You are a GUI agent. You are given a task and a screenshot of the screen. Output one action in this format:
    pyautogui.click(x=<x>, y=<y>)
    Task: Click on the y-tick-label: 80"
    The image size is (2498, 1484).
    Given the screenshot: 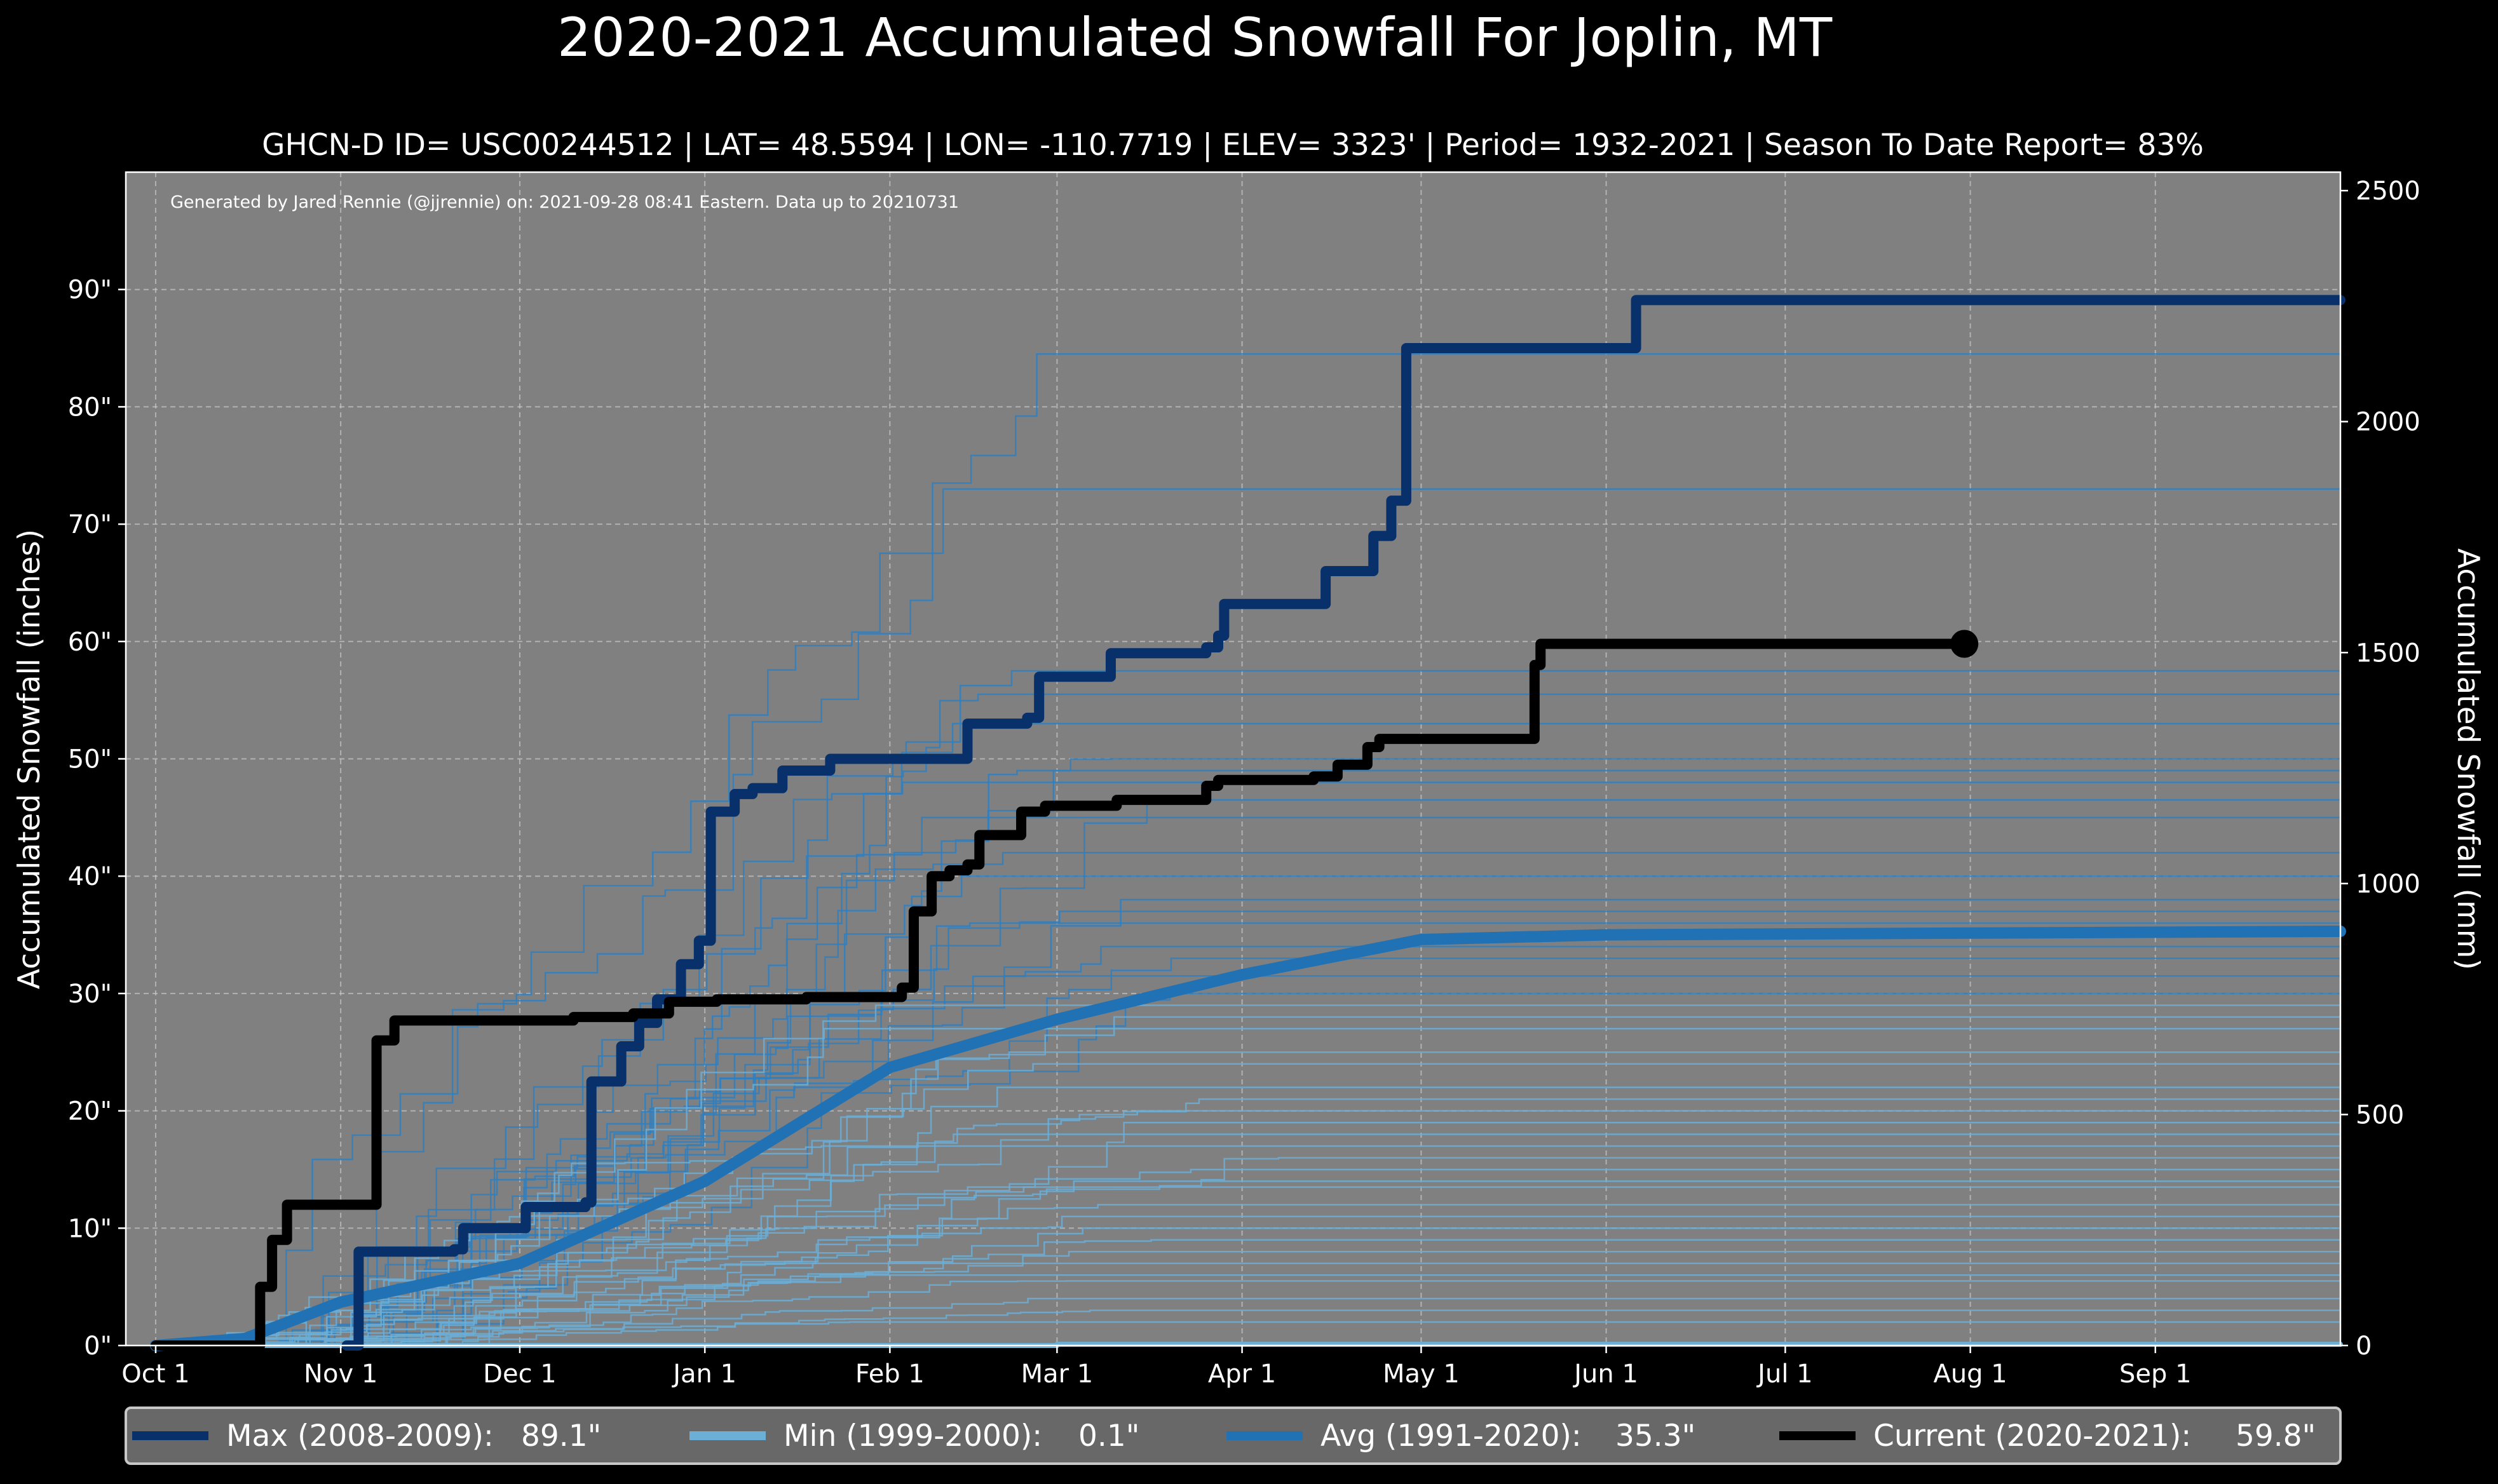 What is the action you would take?
    pyautogui.click(x=90, y=407)
    